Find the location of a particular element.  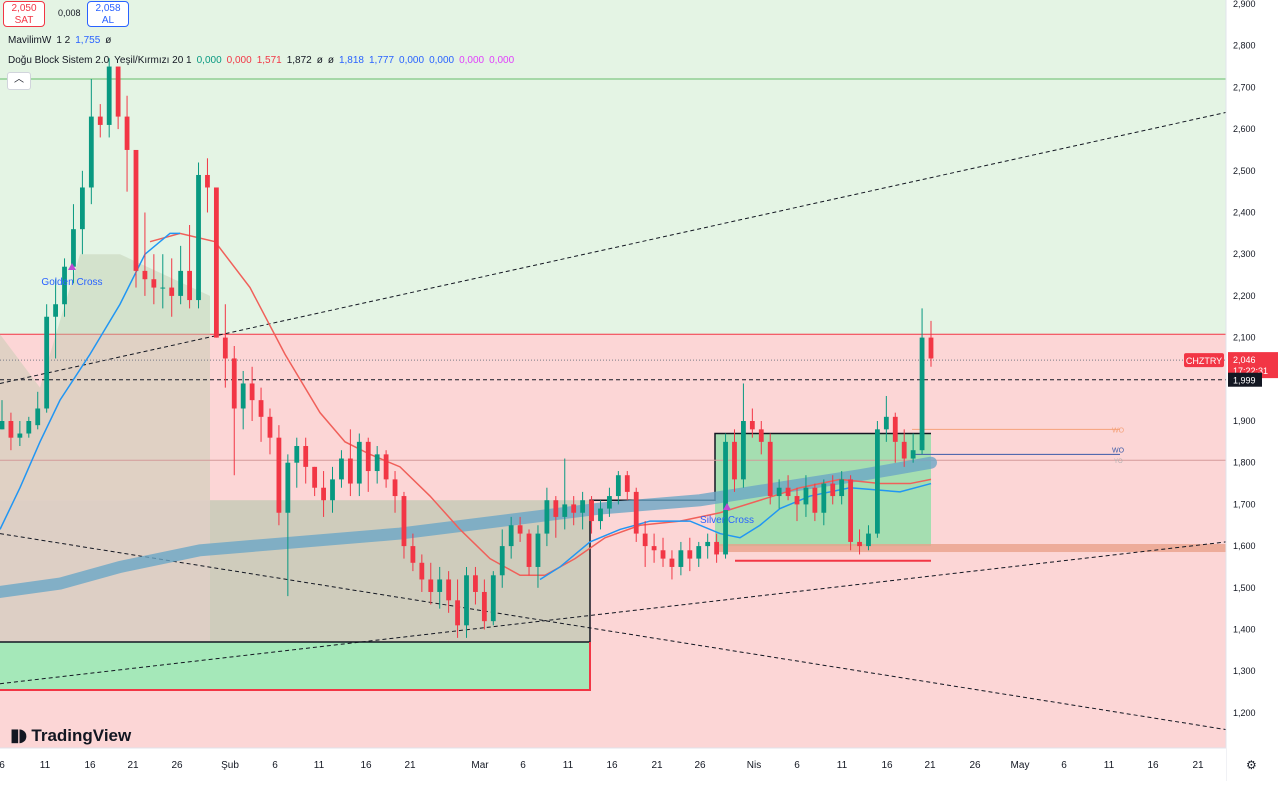

chevron-up-icon: ︿ is located at coordinates (19, 81).